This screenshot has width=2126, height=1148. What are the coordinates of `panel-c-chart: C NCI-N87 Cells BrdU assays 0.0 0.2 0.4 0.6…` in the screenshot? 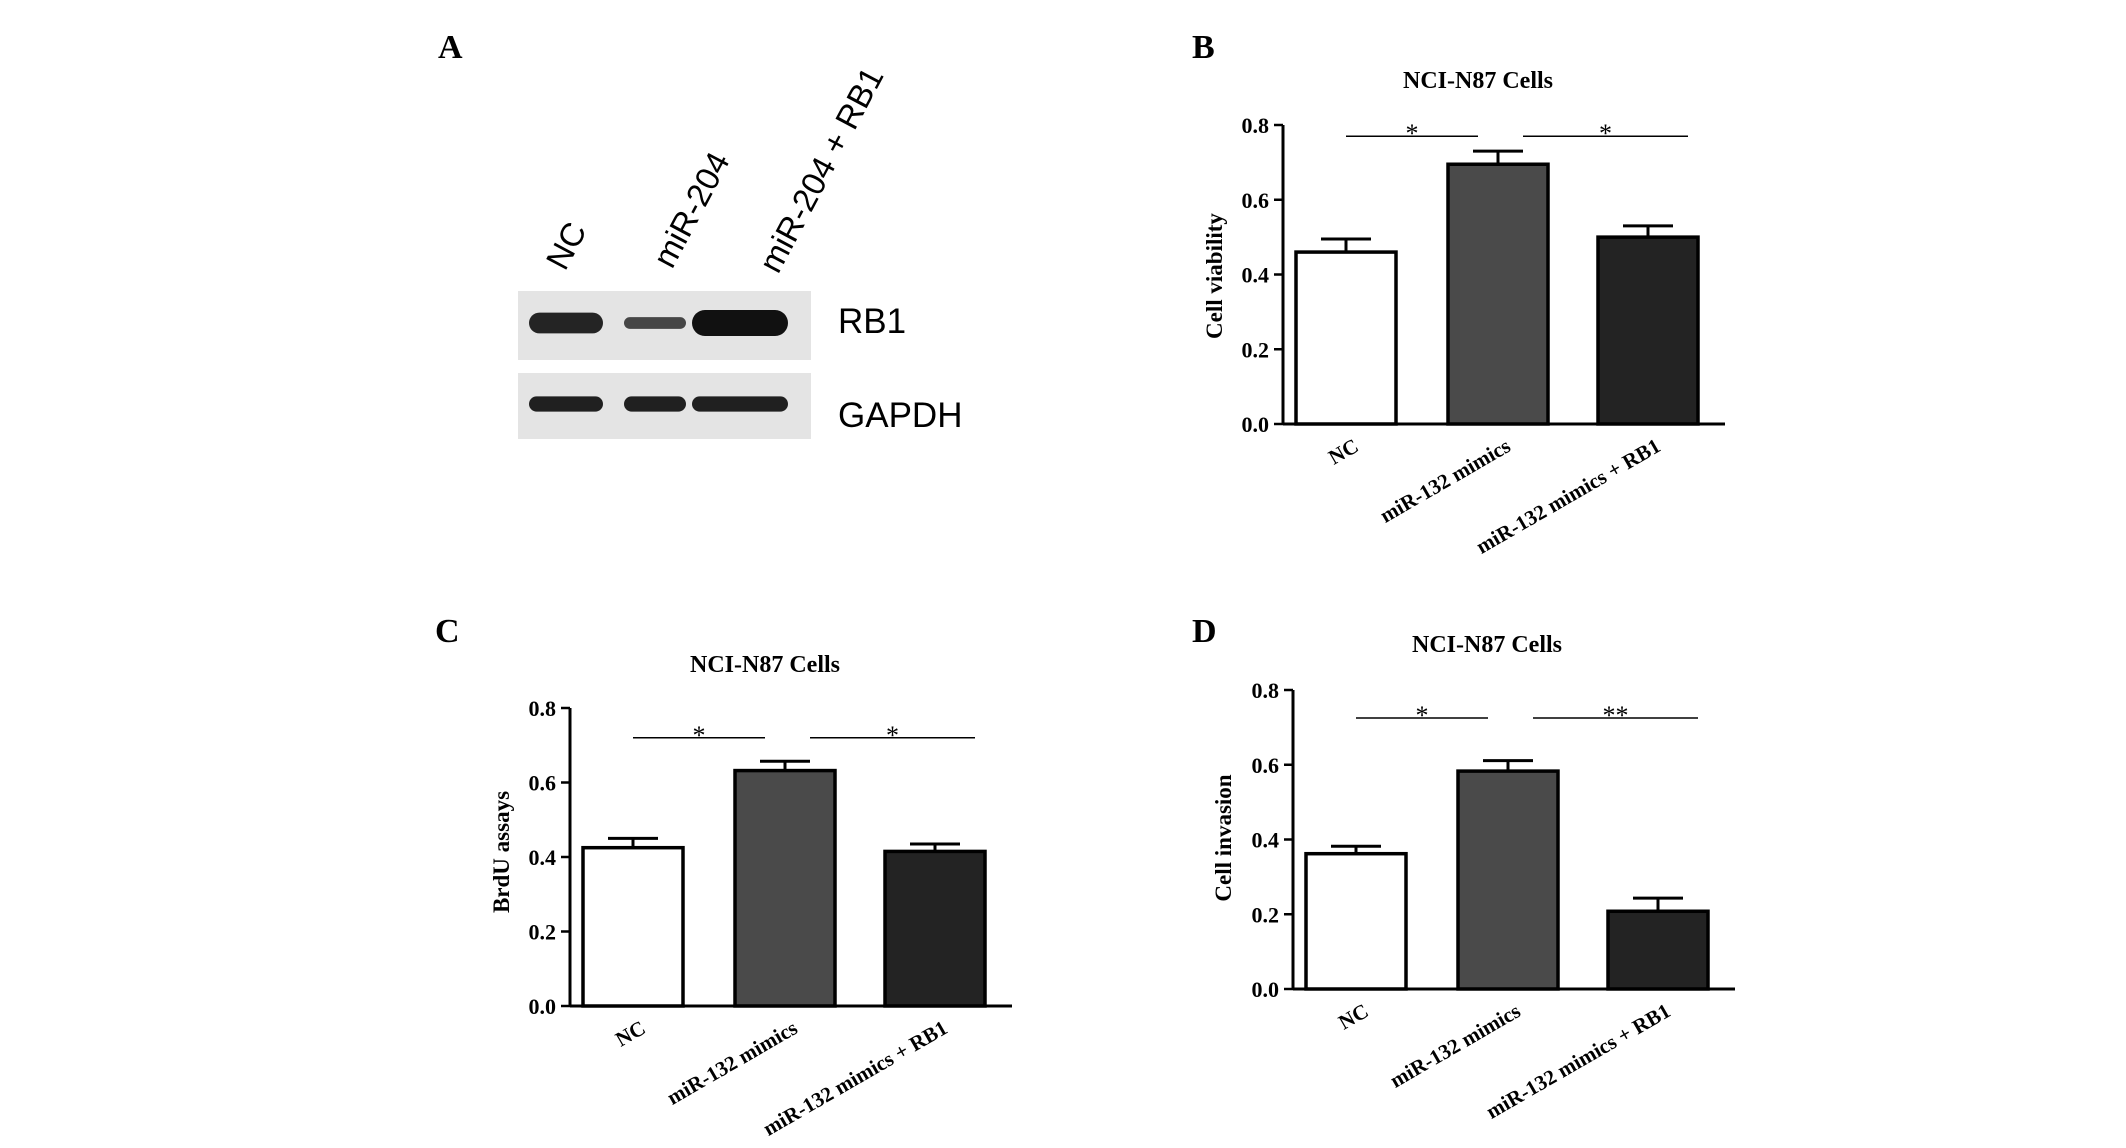 It's located at (723, 877).